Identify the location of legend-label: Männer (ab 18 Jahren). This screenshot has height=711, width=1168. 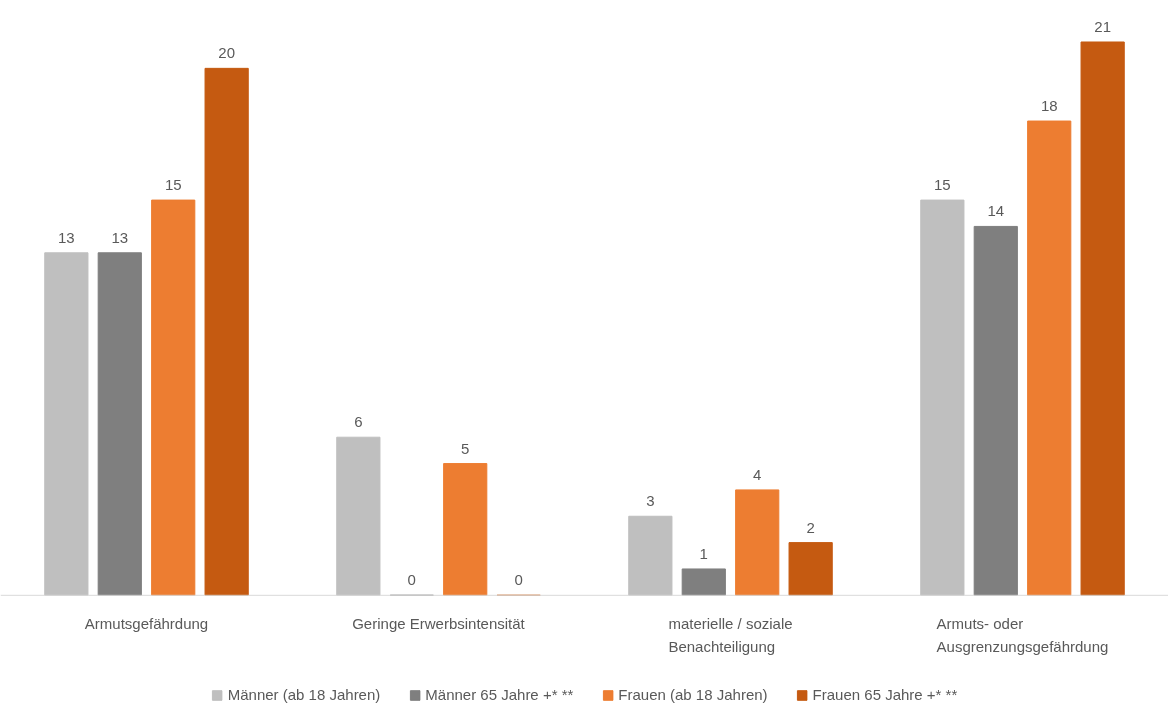
(304, 694).